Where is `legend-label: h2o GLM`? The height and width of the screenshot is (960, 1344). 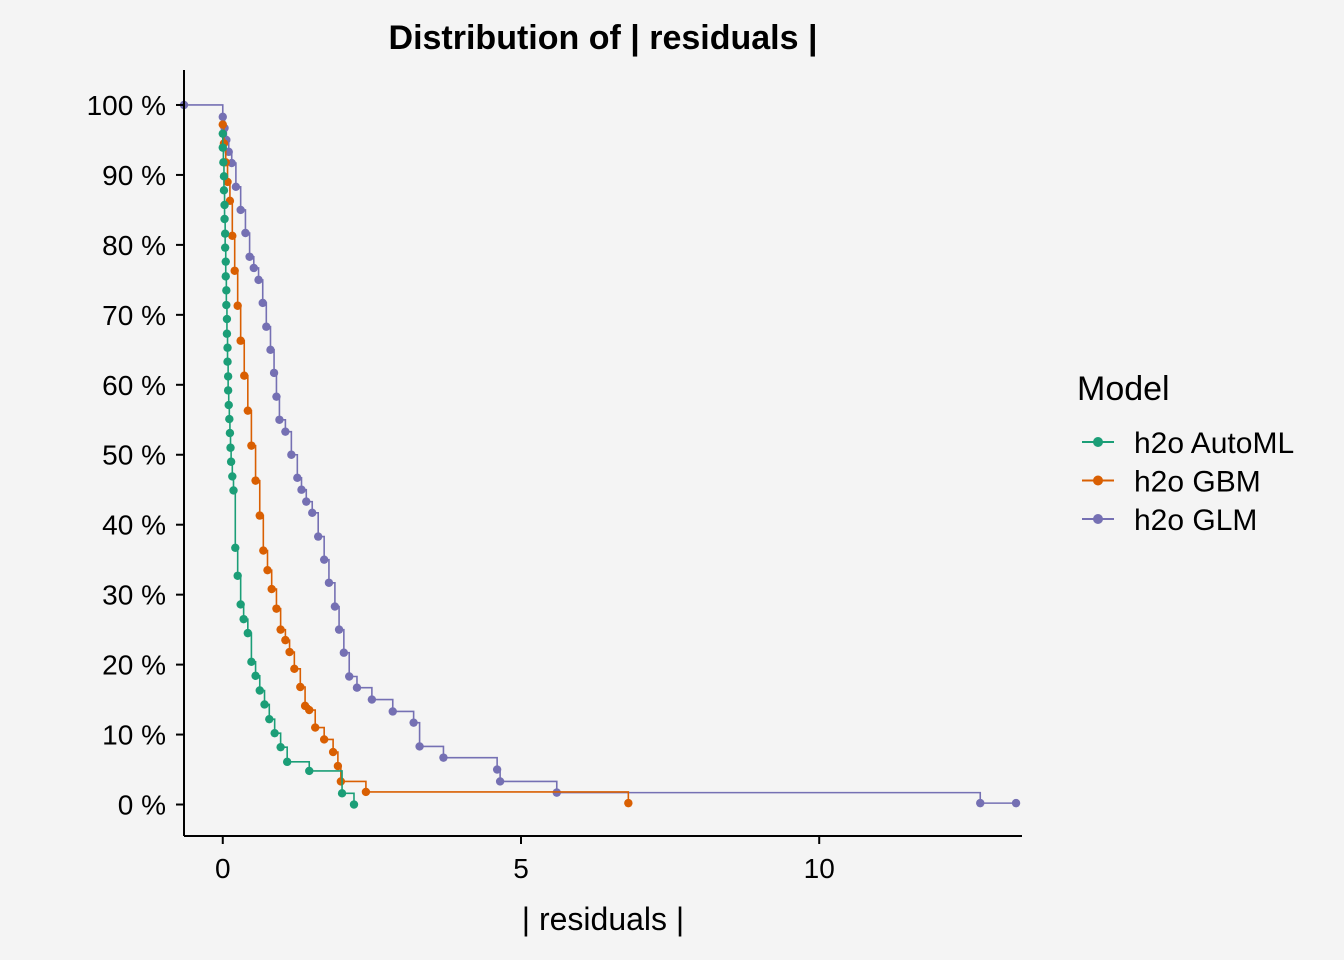 legend-label: h2o GLM is located at coordinates (1195, 520).